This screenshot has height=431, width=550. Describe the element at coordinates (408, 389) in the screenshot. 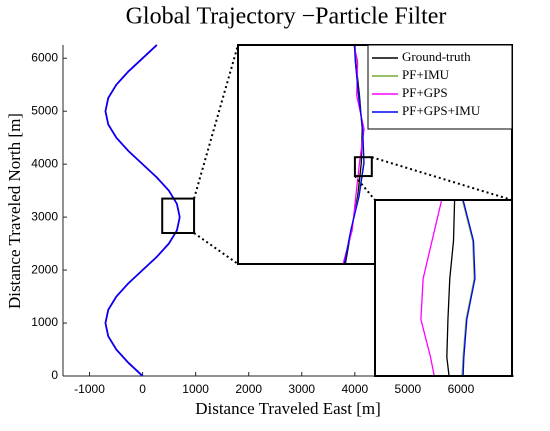

I see `x-tick-label: 5000` at that location.